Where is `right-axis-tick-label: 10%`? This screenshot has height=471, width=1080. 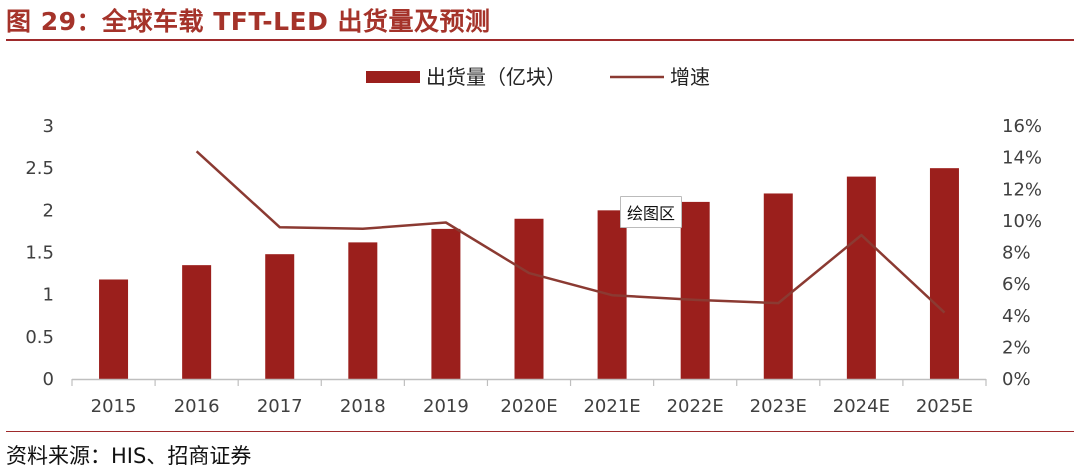 right-axis-tick-label: 10% is located at coordinates (1022, 221).